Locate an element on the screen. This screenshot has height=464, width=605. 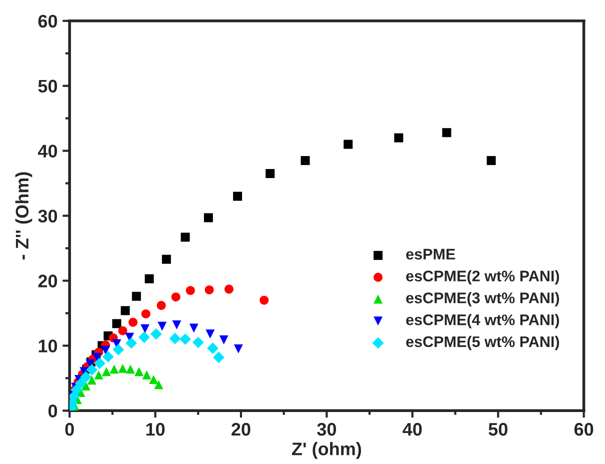
x-tick-label: 10 is located at coordinates (155, 429).